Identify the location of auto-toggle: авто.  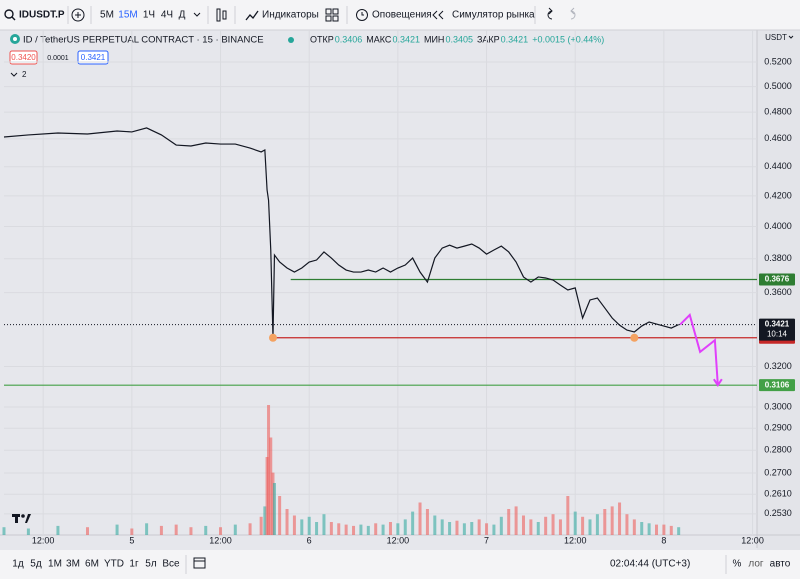
(780, 564).